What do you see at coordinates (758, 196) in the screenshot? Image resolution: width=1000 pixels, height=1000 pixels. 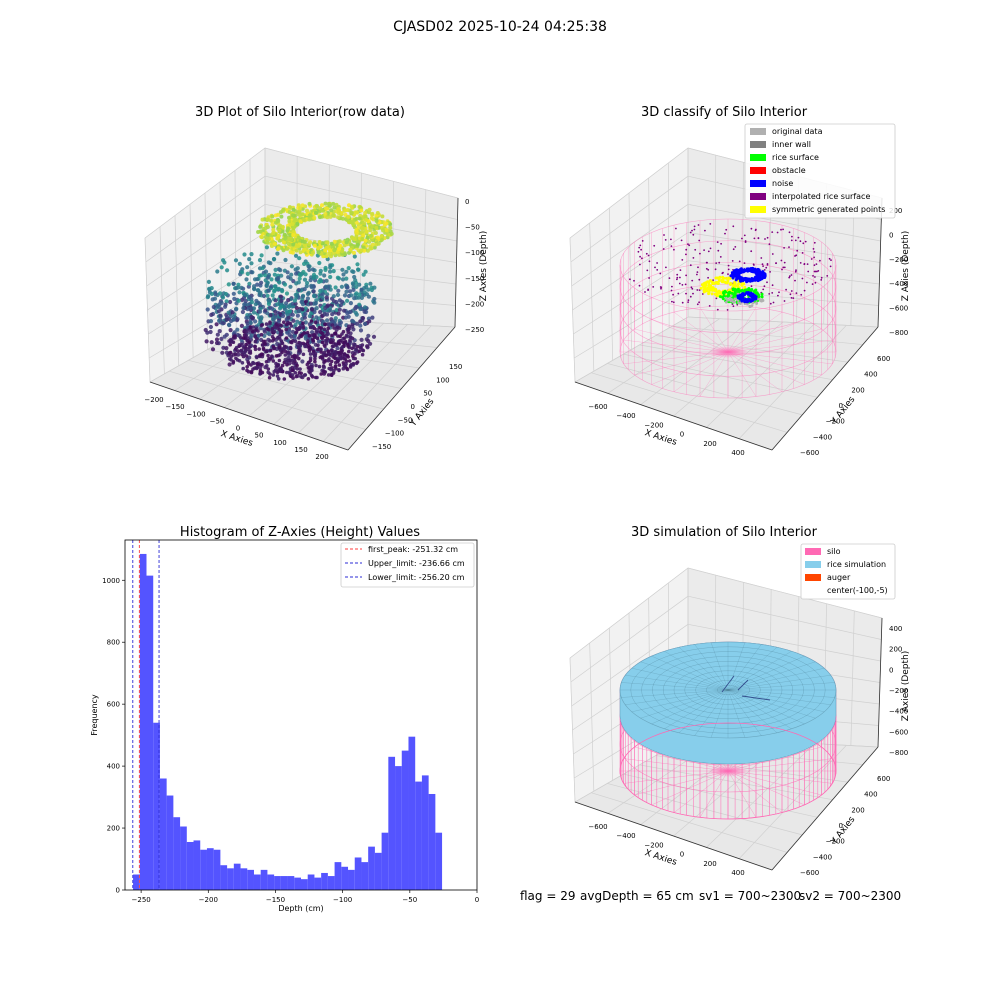 I see `legend-swatch` at bounding box center [758, 196].